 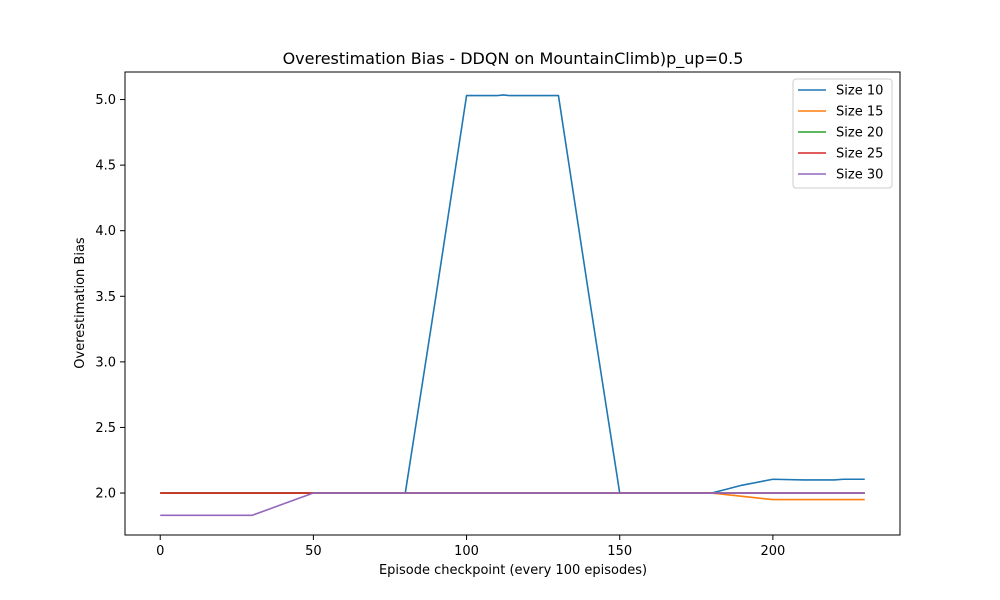 I want to click on legend-label-size-30: Size 30, so click(x=859, y=175).